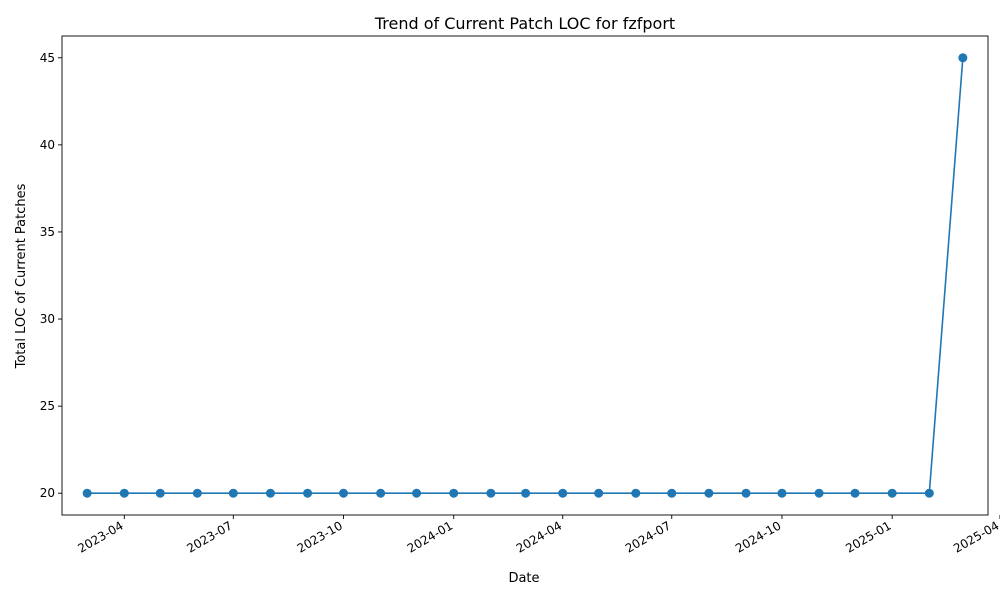  I want to click on y-tick-label: 40, so click(47, 145).